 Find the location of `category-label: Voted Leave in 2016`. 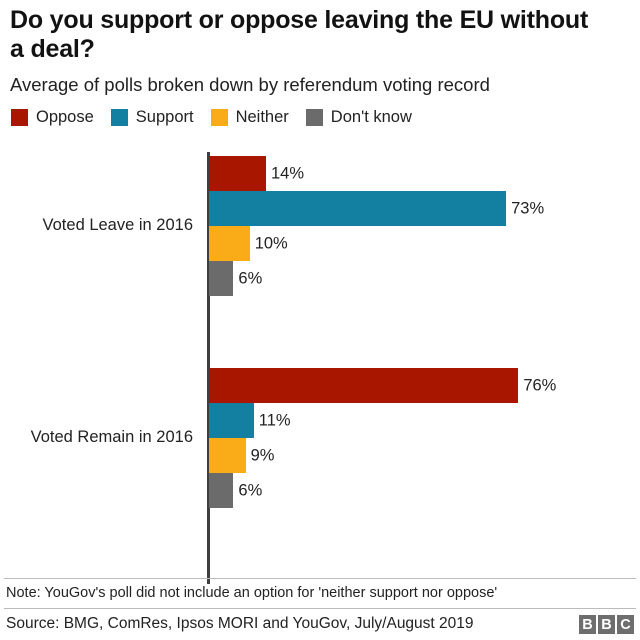

category-label: Voted Leave in 2016 is located at coordinates (117, 225).